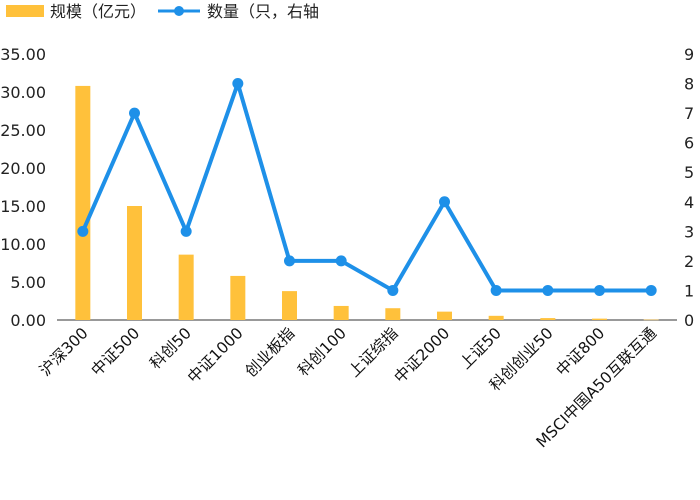 The image size is (700, 500). What do you see at coordinates (480, 348) in the screenshot?
I see `category-label: 上证50` at bounding box center [480, 348].